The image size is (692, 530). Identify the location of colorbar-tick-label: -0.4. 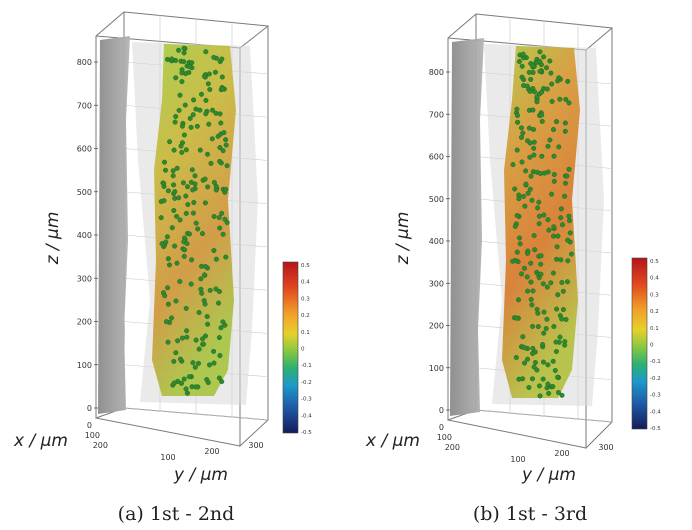
(655, 412).